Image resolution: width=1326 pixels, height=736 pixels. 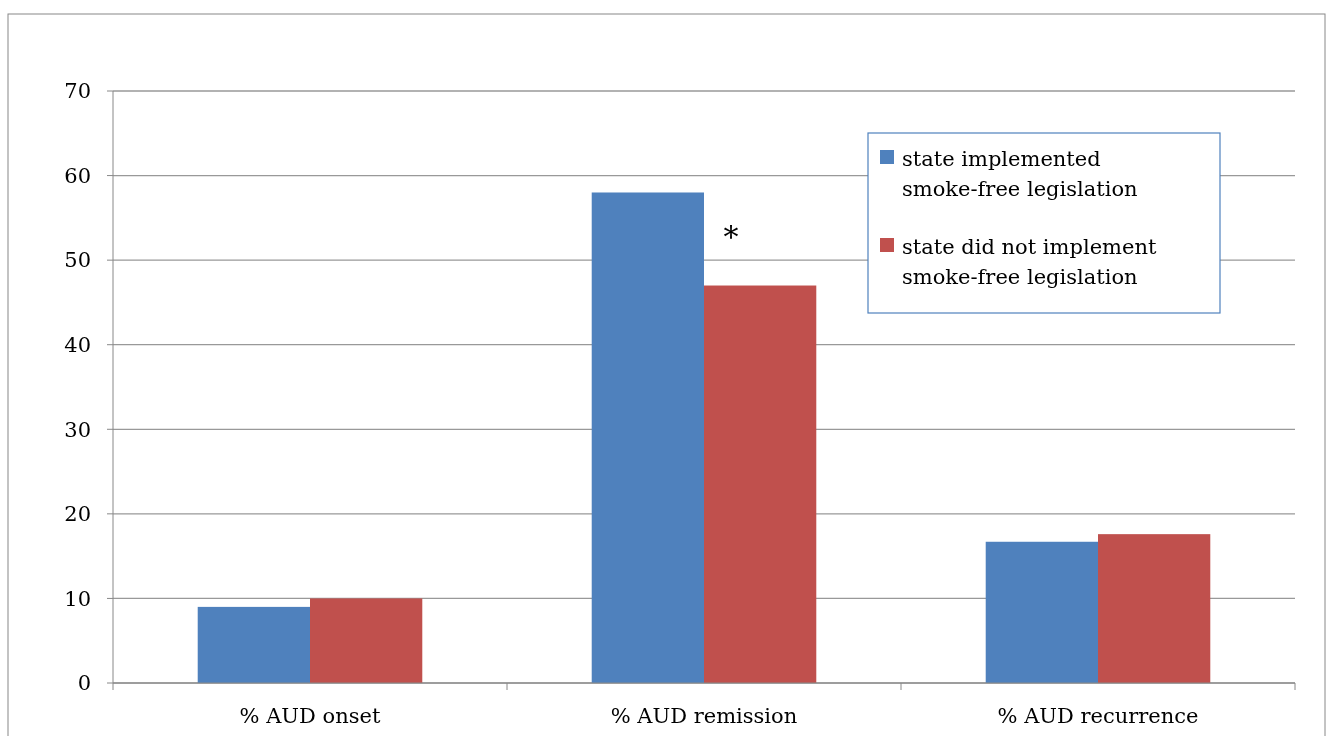 I want to click on y-tick-label: 30, so click(x=77, y=429).